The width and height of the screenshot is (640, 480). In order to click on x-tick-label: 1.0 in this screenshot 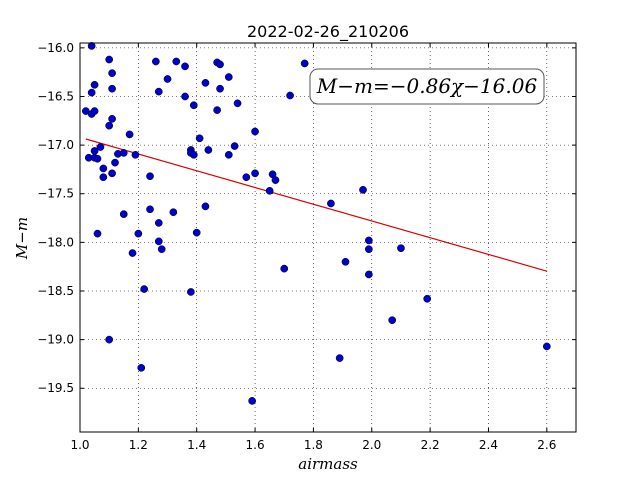, I will do `click(79, 445)`.